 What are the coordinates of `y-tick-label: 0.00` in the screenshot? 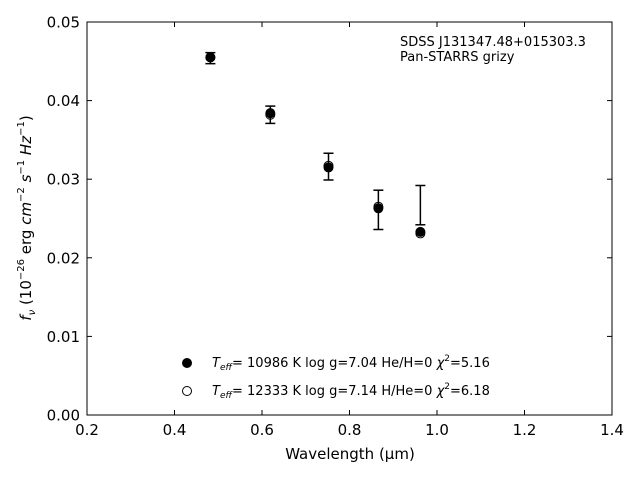 It's located at (63, 416).